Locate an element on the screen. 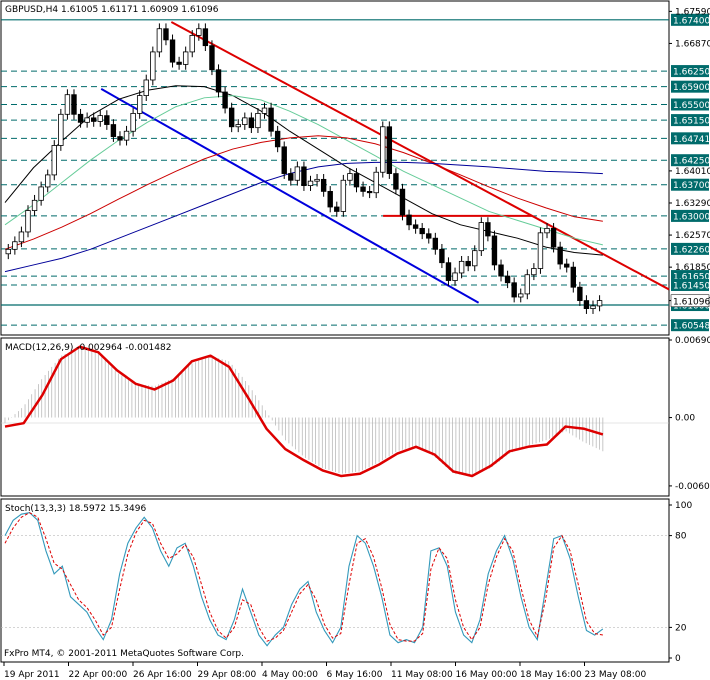 The height and width of the screenshot is (680, 710). x-tick-label: 6 May 16:00 is located at coordinates (355, 675).